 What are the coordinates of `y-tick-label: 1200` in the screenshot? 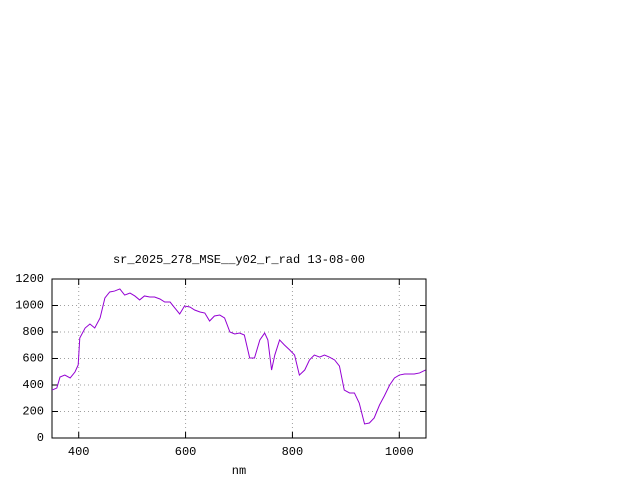 It's located at (29, 279).